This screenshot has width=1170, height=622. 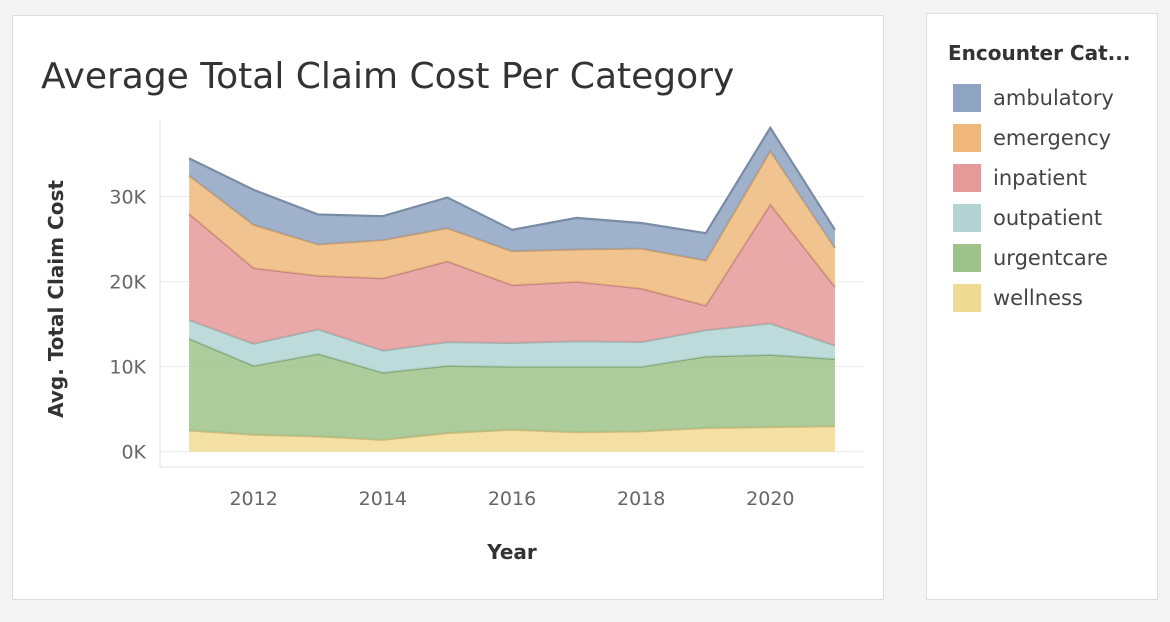 What do you see at coordinates (1053, 98) in the screenshot?
I see `legend-label: ambulatory` at bounding box center [1053, 98].